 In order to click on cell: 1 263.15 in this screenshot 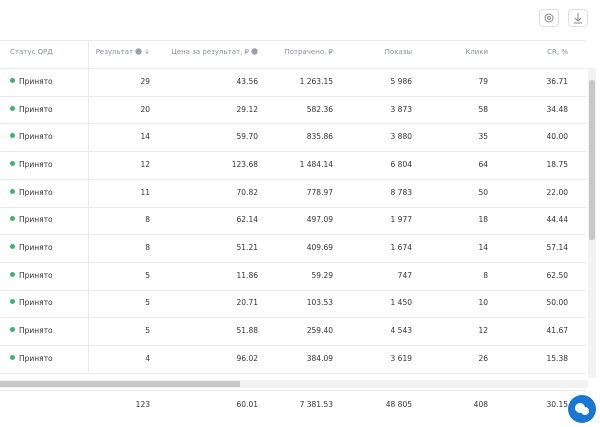, I will do `click(316, 82)`.